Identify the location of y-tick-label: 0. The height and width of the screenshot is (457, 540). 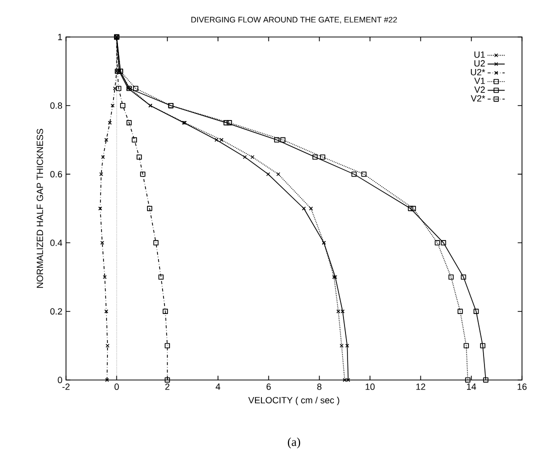
(60, 380).